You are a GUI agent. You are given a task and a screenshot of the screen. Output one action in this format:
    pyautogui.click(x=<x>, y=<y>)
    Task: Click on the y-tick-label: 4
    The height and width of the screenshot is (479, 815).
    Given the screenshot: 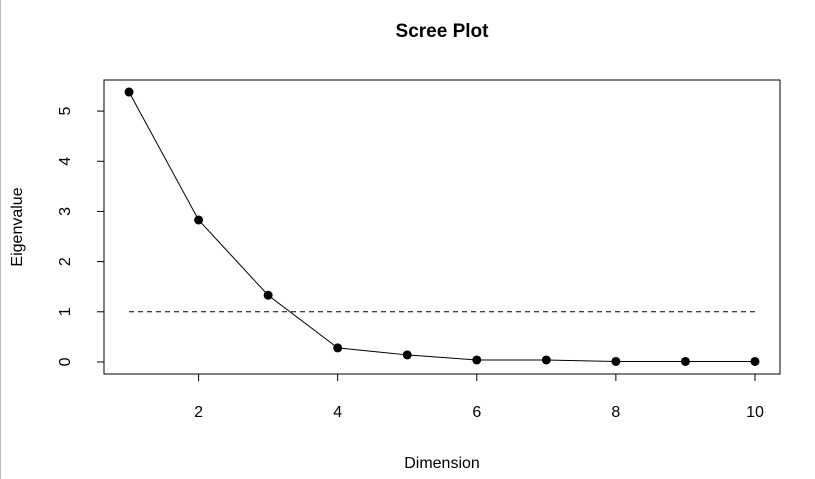 What is the action you would take?
    pyautogui.click(x=65, y=161)
    